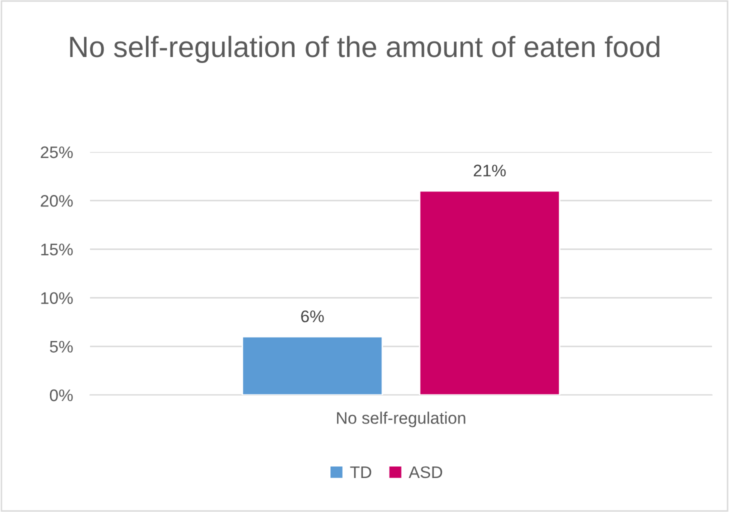 The height and width of the screenshot is (512, 729). Describe the element at coordinates (312, 316) in the screenshot. I see `data-label: 6%` at that location.